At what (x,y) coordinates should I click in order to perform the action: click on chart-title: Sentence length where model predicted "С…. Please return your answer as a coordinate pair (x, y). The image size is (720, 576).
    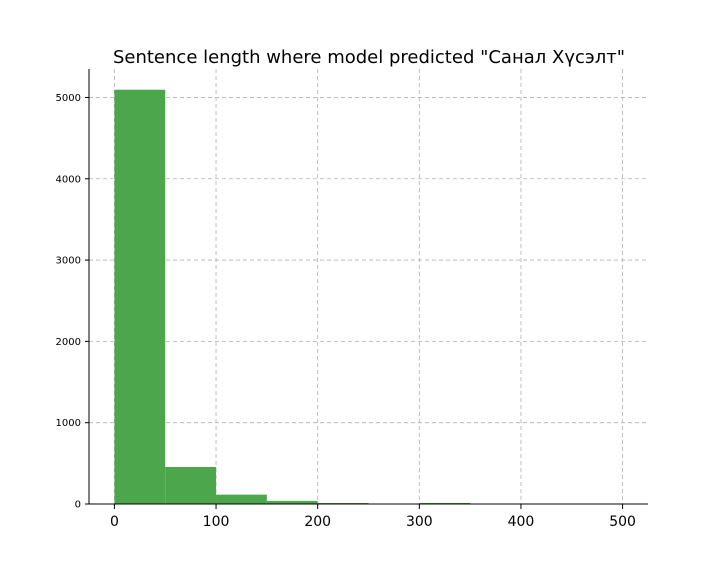
    Looking at the image, I should click on (369, 57).